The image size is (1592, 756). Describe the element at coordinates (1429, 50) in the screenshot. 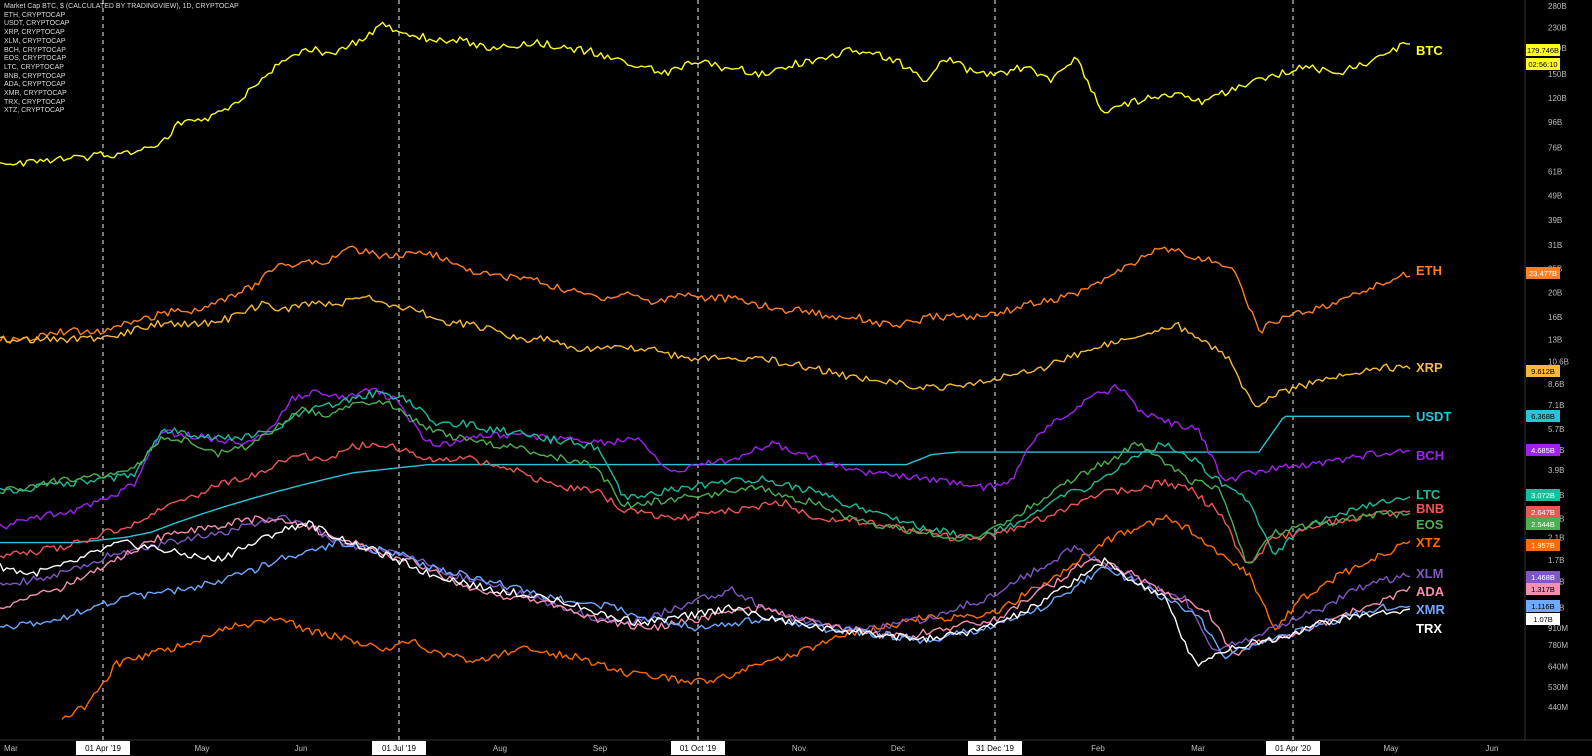

I see `series-name-label: BTC` at that location.